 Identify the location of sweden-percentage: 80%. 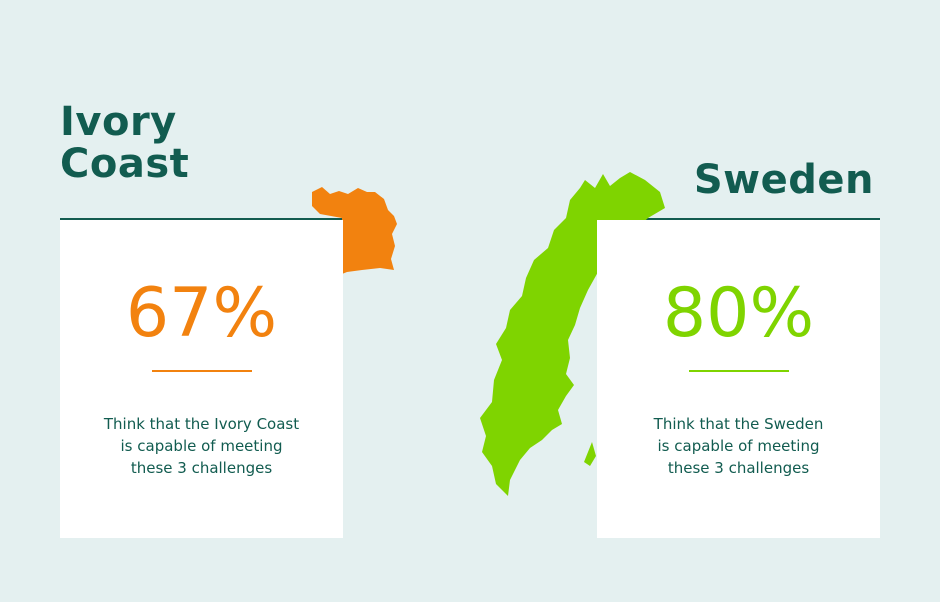
(738, 313).